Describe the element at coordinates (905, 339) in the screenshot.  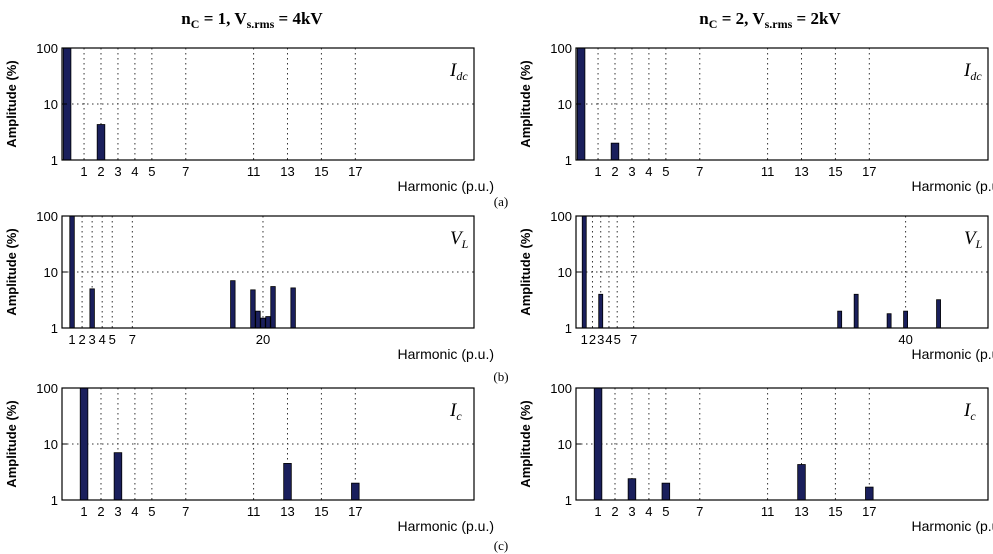
I see `x-tick-label: 40` at that location.